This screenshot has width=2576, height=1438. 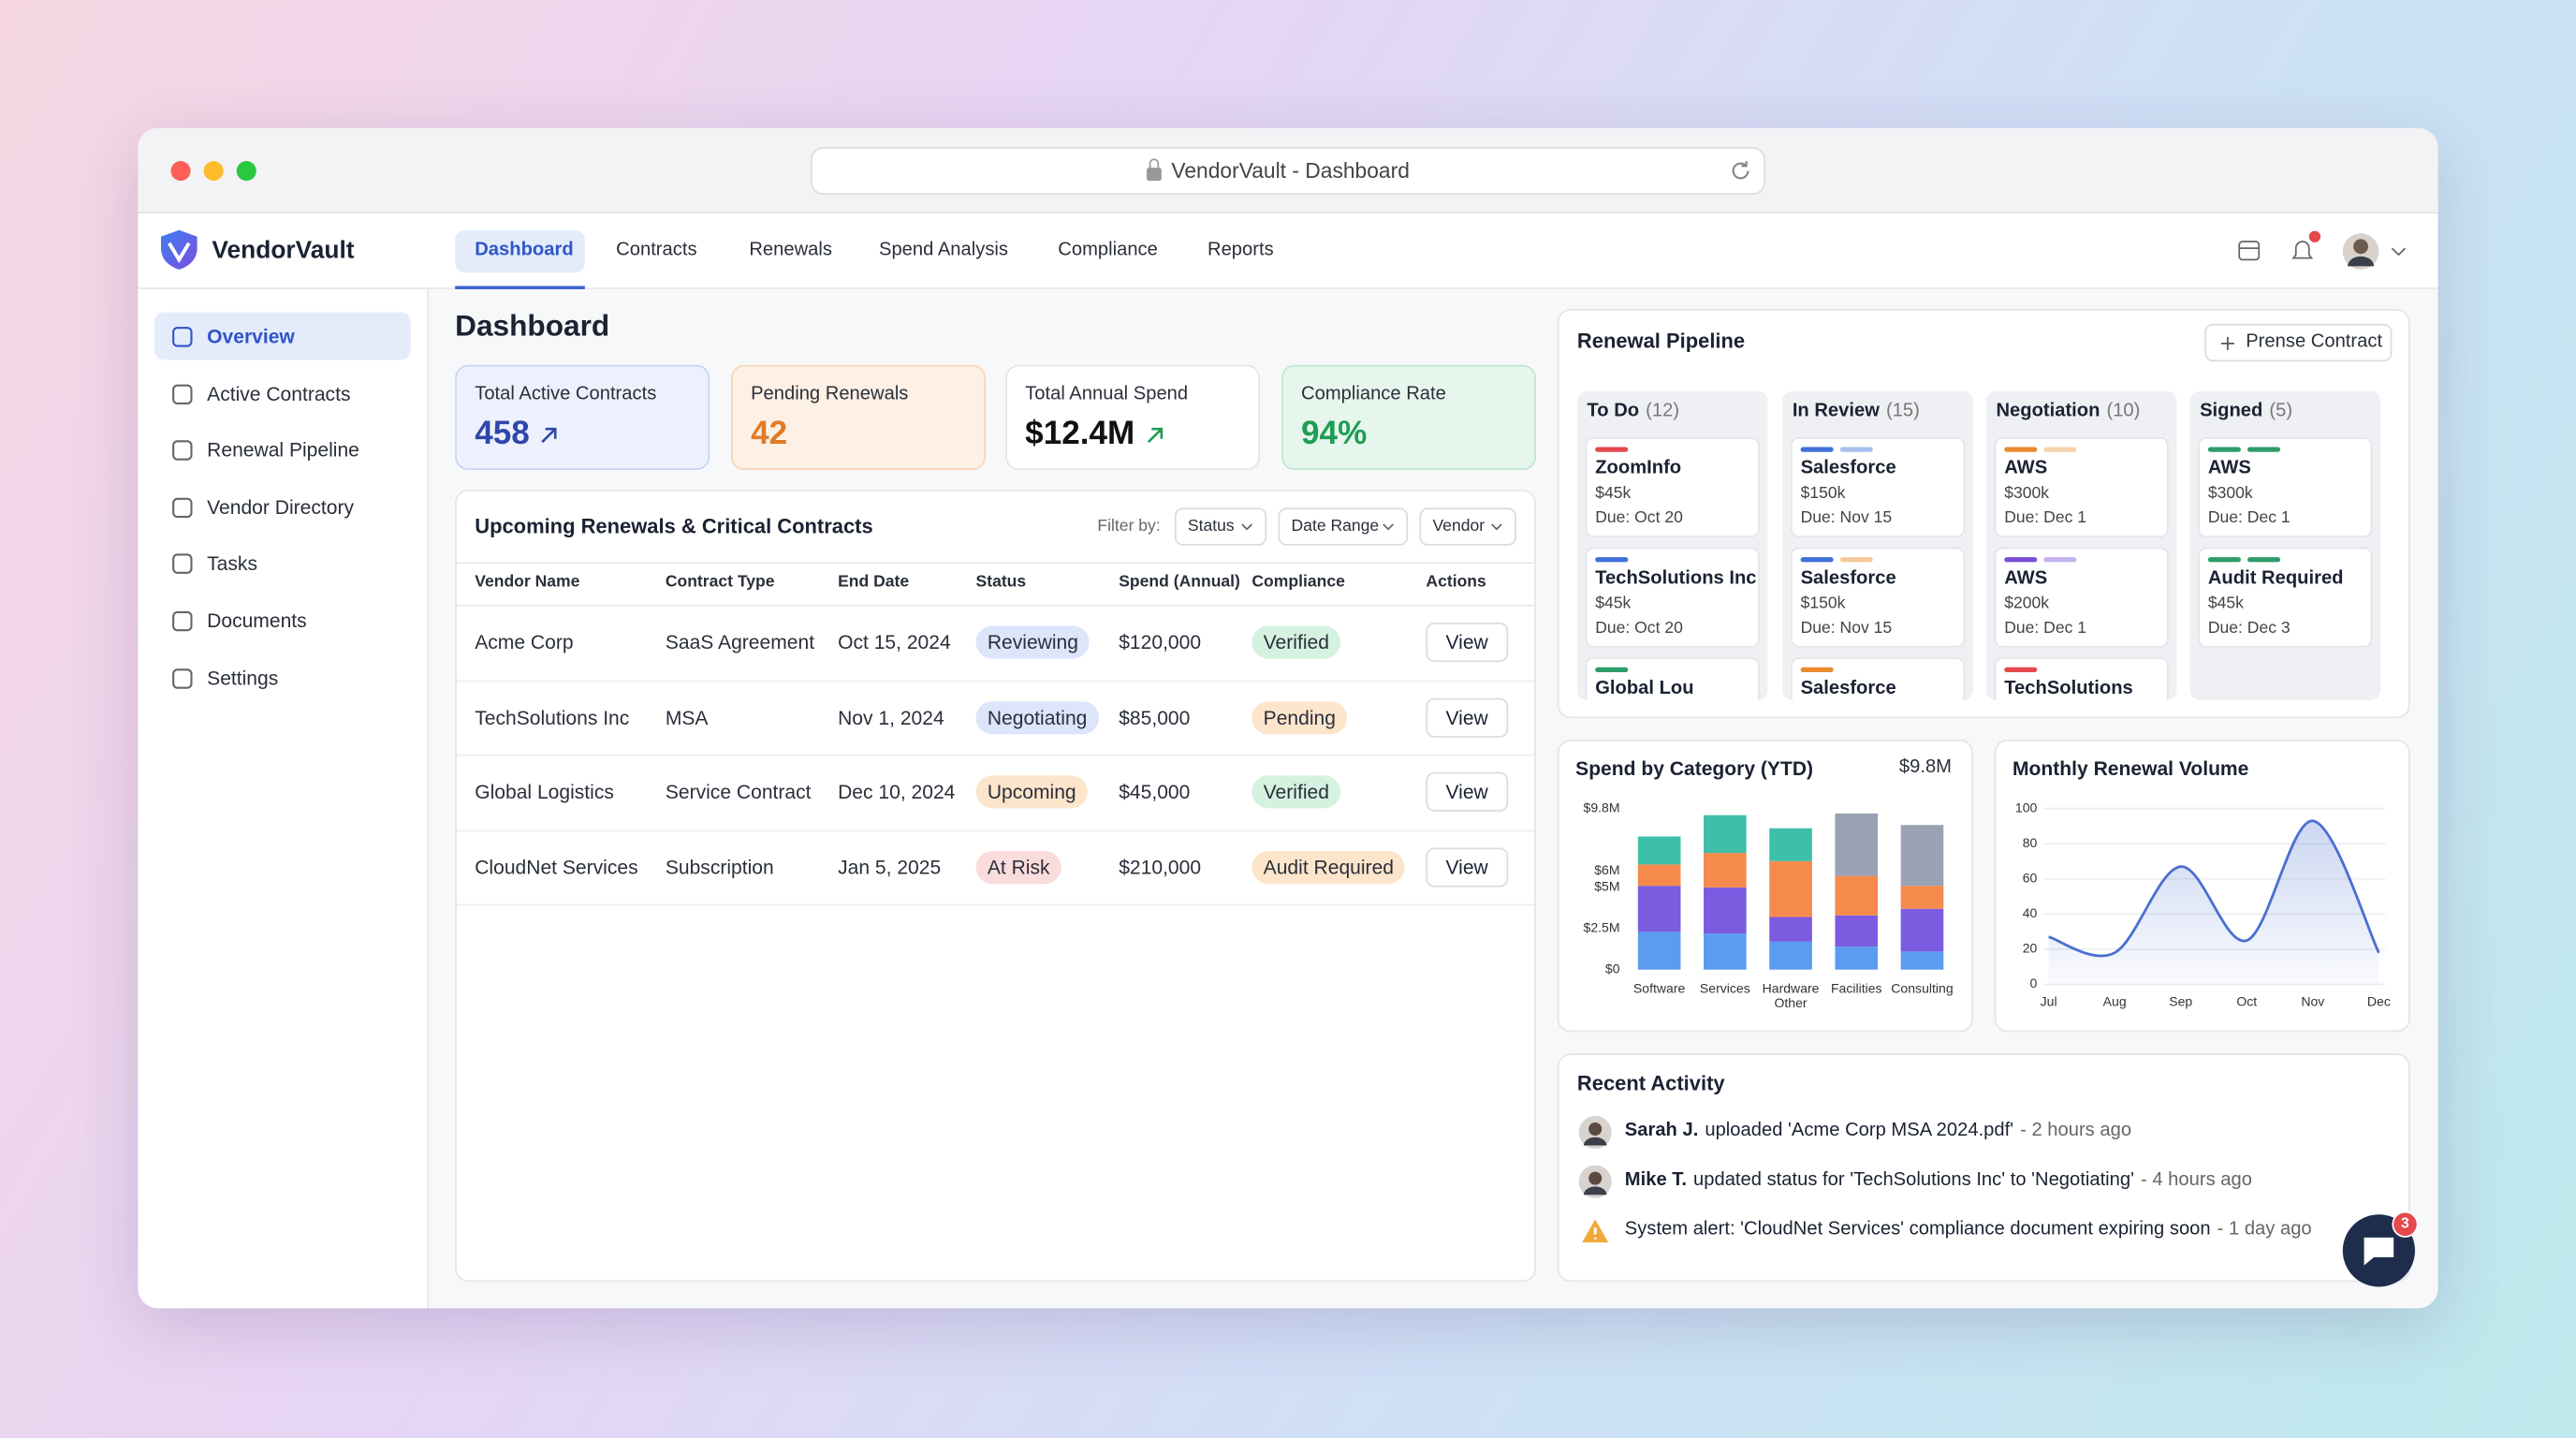 What do you see at coordinates (1606, 886) in the screenshot?
I see `y-tick-label: $5M` at bounding box center [1606, 886].